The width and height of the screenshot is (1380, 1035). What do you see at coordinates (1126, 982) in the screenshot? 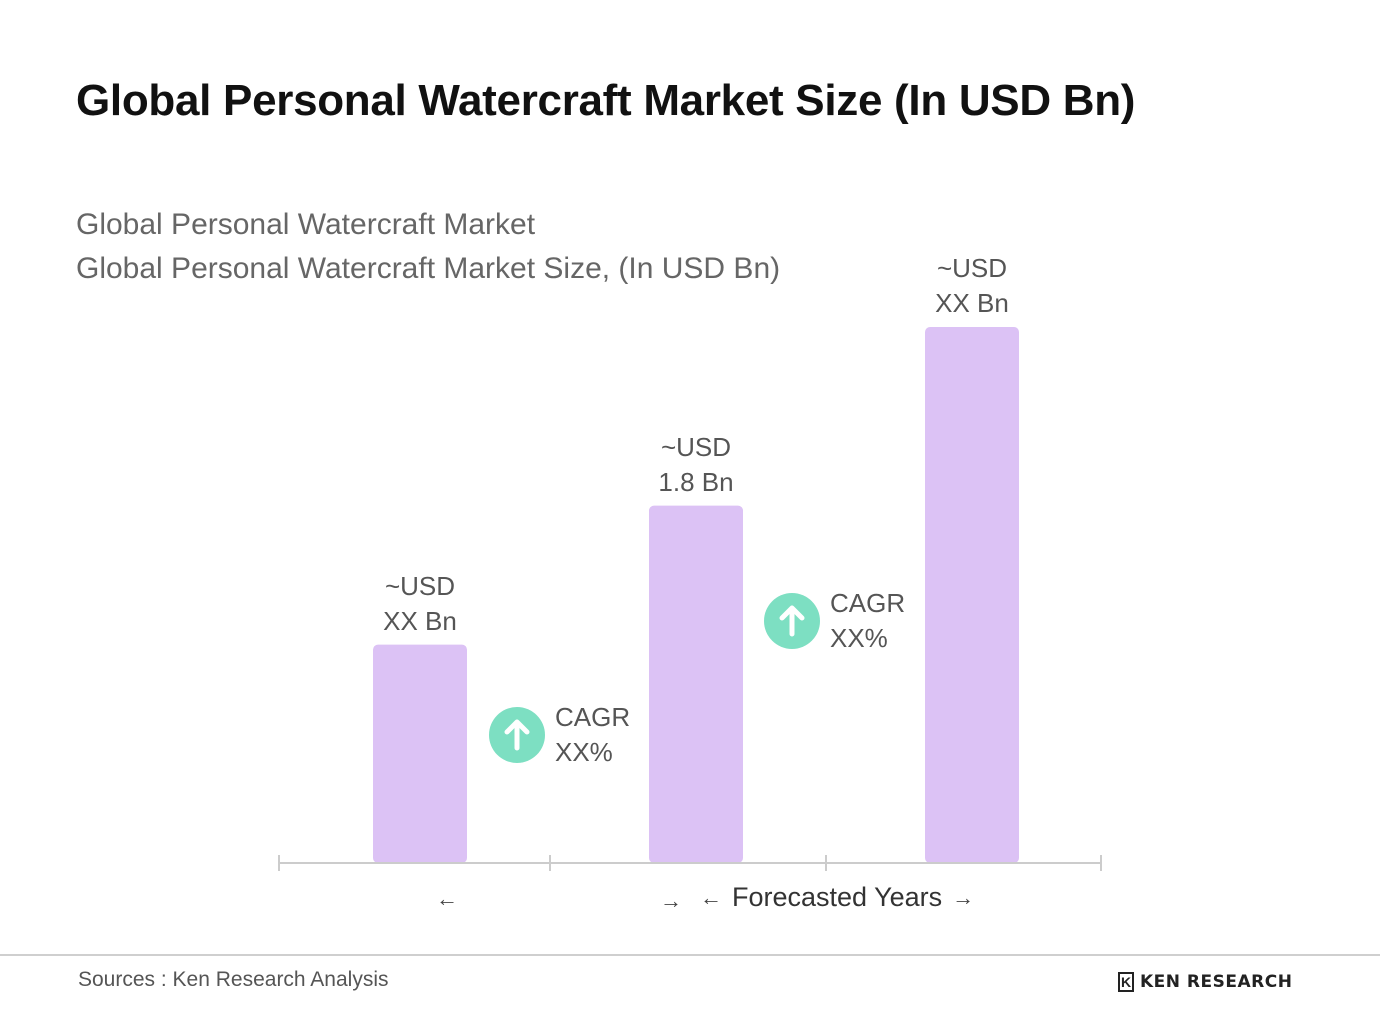
I see `logo-mark: K` at bounding box center [1126, 982].